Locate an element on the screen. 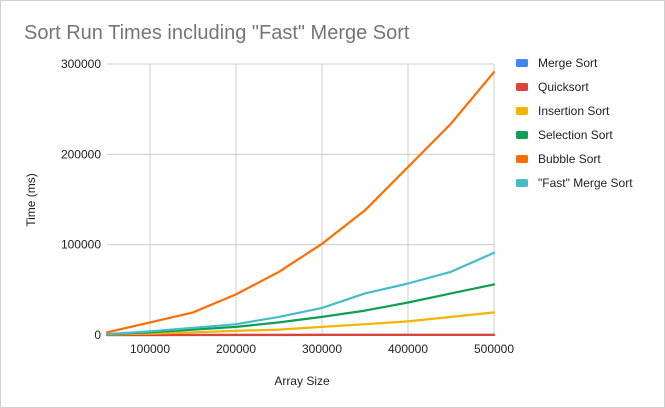 This screenshot has height=408, width=665. legend-item: Bubble Sort is located at coordinates (558, 159).